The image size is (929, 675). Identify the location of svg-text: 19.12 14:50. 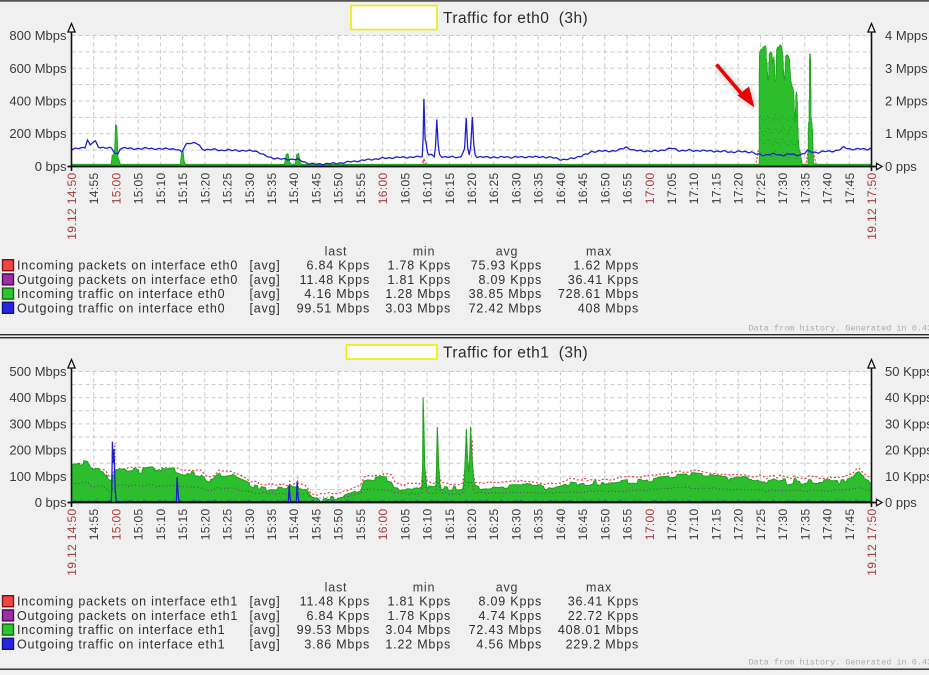
(72, 206).